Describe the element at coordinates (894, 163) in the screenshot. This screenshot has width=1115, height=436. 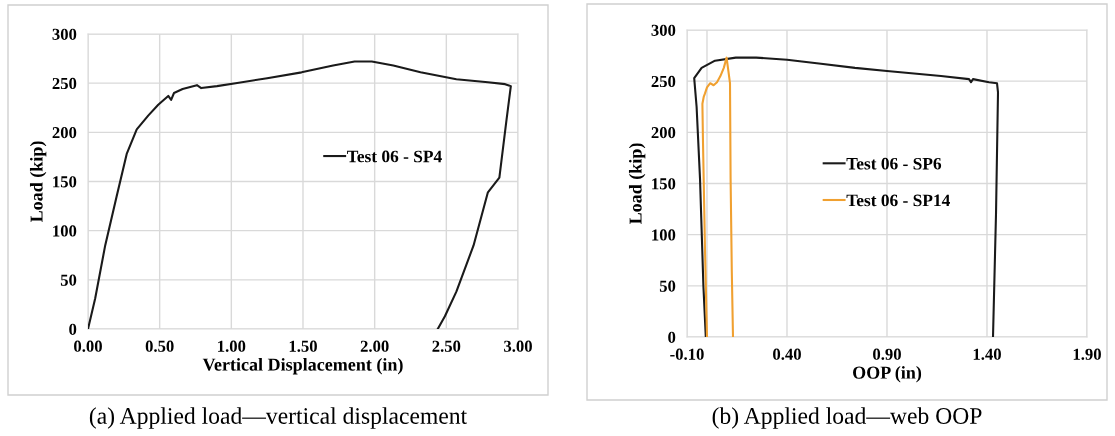
I see `legend-label: Test 06 - SP6` at that location.